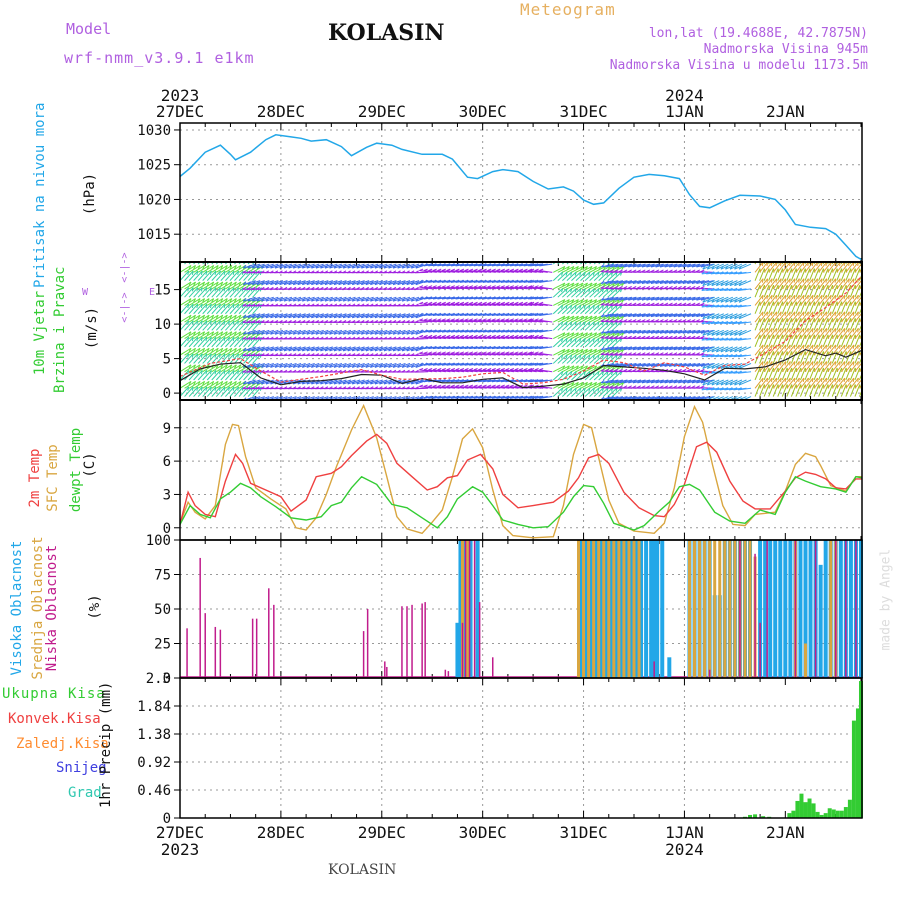  What do you see at coordinates (162, 325) in the screenshot?
I see `y-tick-label: 10` at bounding box center [162, 325].